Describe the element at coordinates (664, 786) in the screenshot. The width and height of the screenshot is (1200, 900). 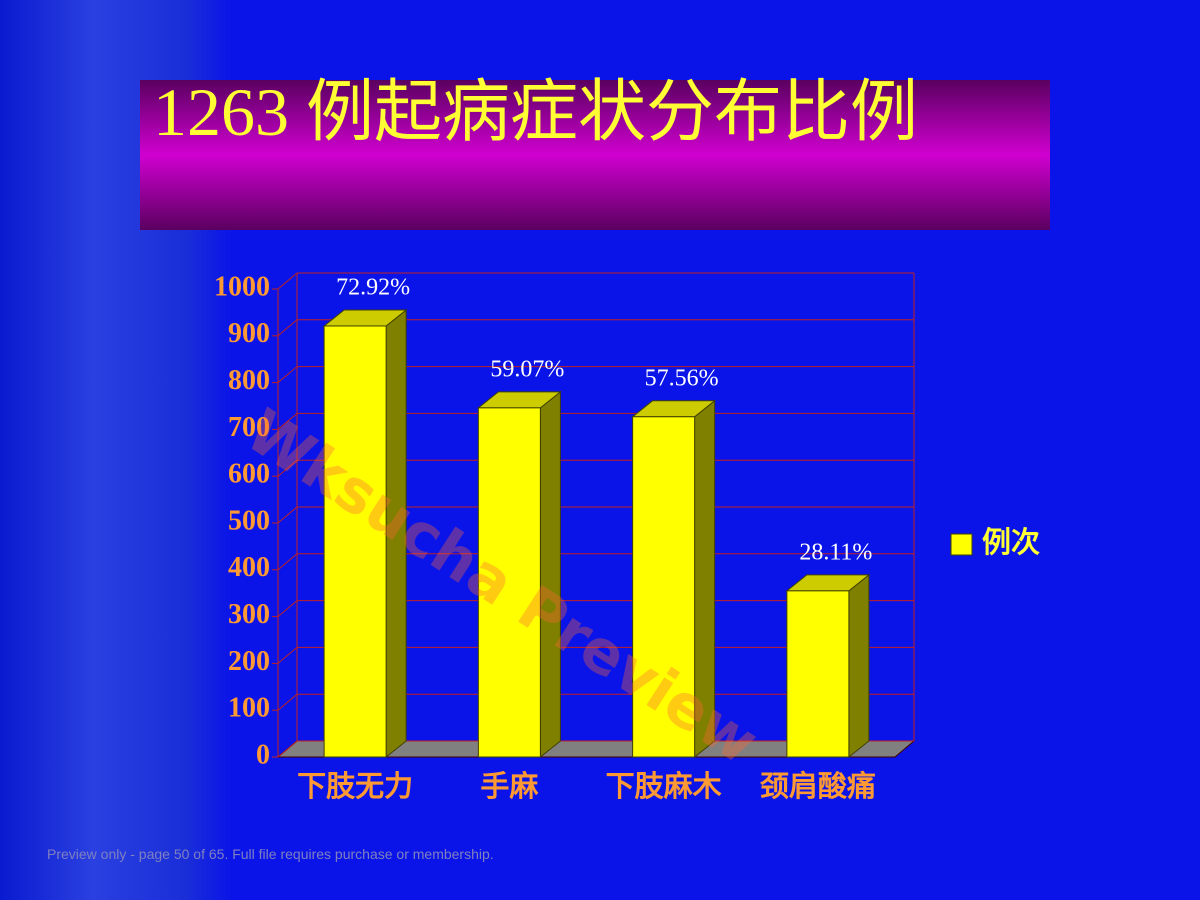
I see `x-tick-label: 下肢麻木` at that location.